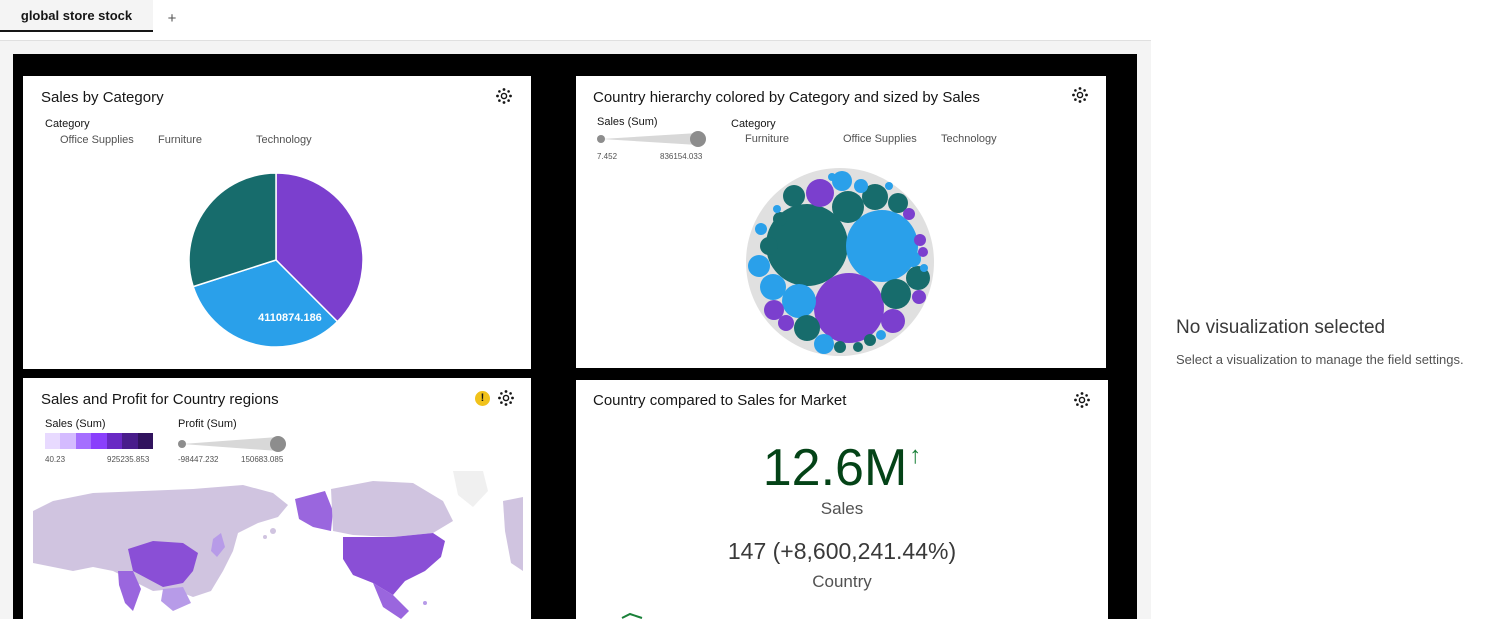  I want to click on pie-data-label: 4110874.186, so click(290, 318).